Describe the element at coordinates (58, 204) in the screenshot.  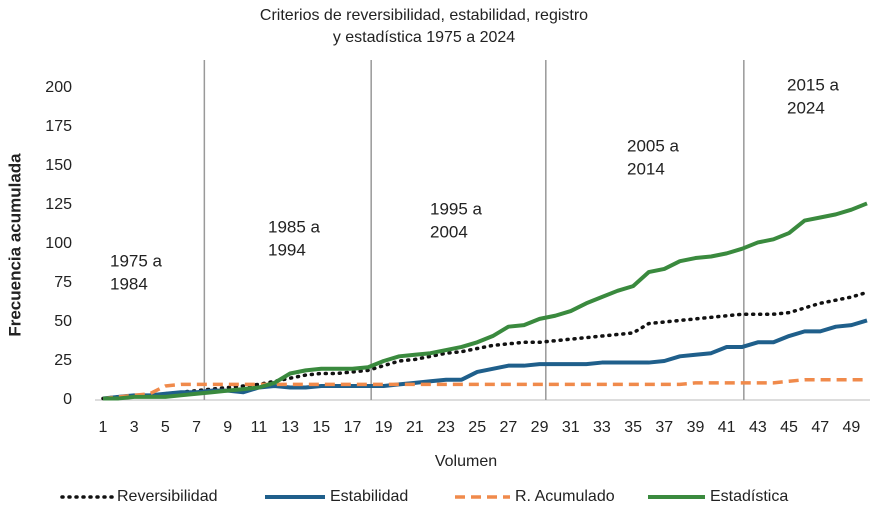
I see `y-tick-label: 125` at that location.